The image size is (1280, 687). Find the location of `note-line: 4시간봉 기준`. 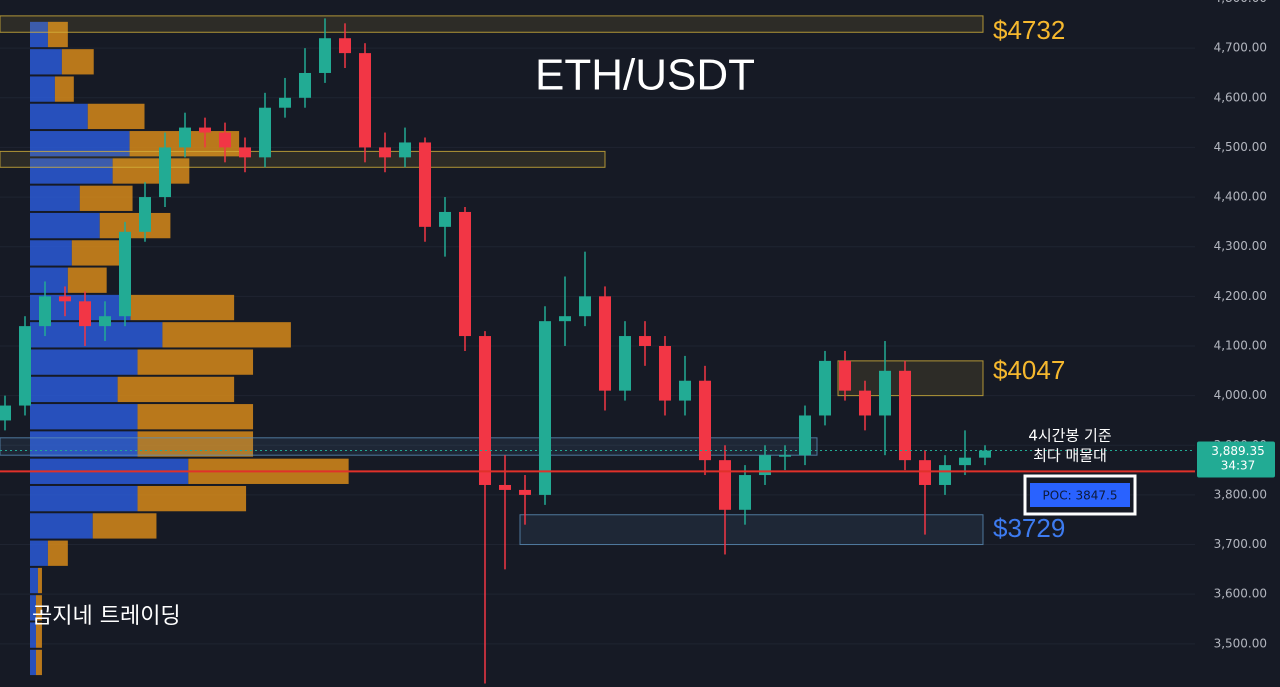

note-line: 4시간봉 기준 is located at coordinates (1070, 436).